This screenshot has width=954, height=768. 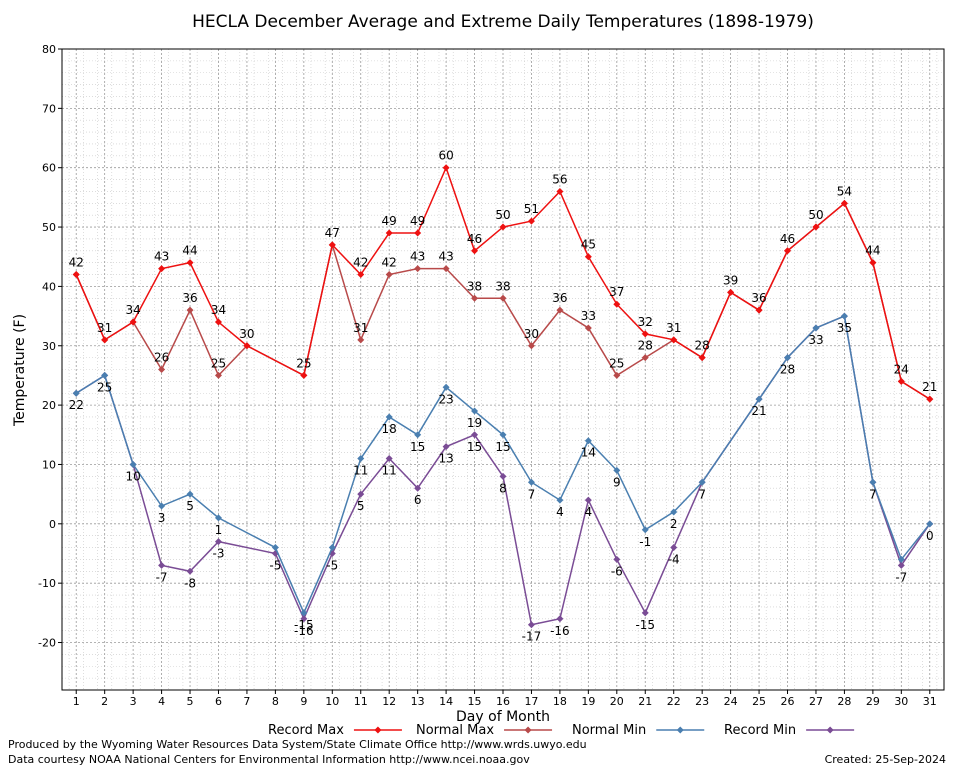 I want to click on data-label: 50, so click(x=502, y=215).